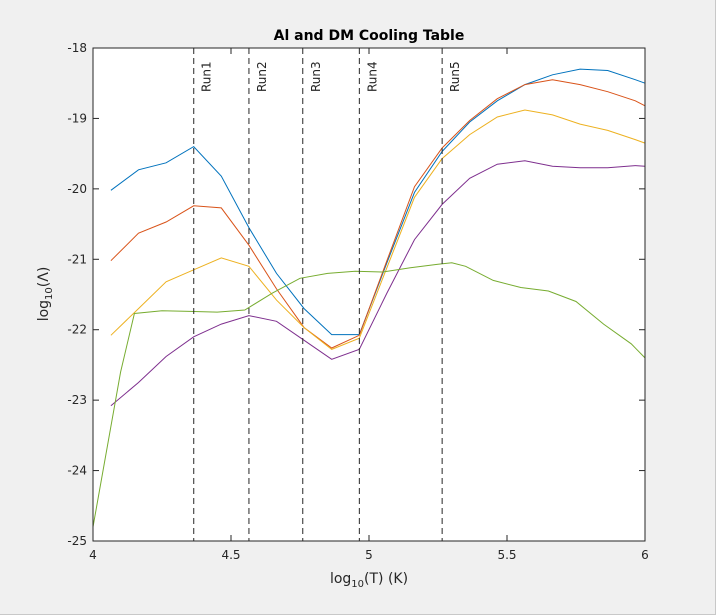 The width and height of the screenshot is (716, 615). I want to click on y-axis-label: log10(Λ), so click(45, 294).